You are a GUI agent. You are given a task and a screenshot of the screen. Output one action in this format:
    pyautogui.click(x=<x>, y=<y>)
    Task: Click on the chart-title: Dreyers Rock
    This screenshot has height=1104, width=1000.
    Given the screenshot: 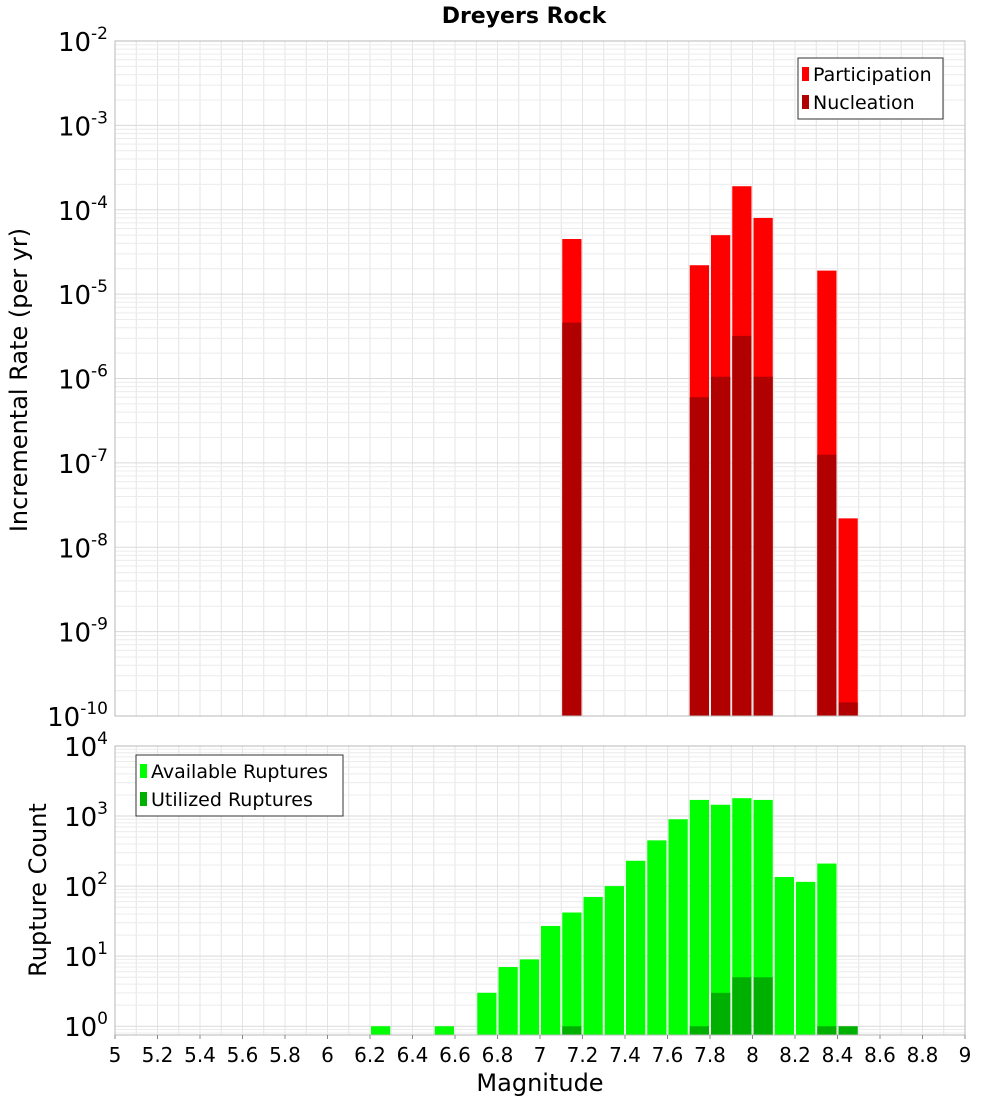 What is the action you would take?
    pyautogui.click(x=525, y=16)
    